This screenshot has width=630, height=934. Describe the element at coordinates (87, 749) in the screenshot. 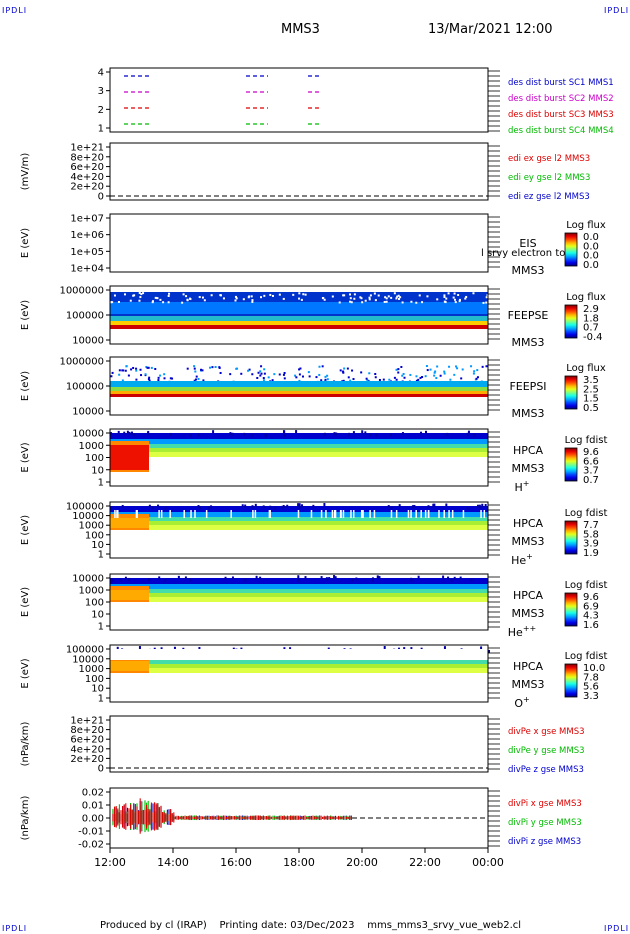

I see `y-tick-label: 4e+20` at that location.